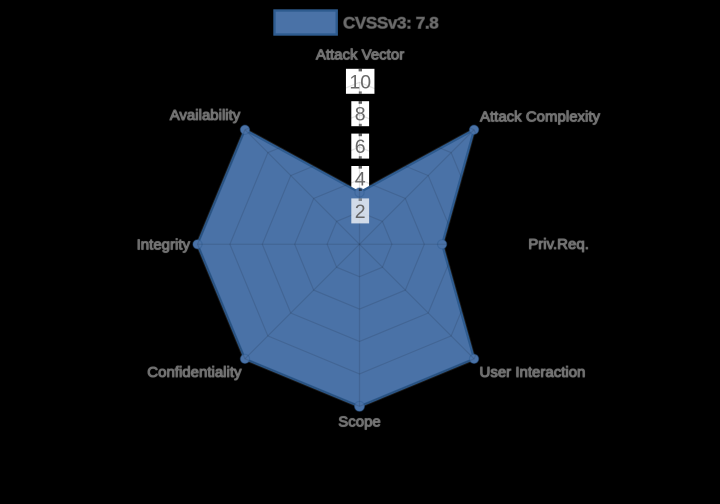 The width and height of the screenshot is (720, 504). I want to click on svg-text: 4, so click(360, 180).